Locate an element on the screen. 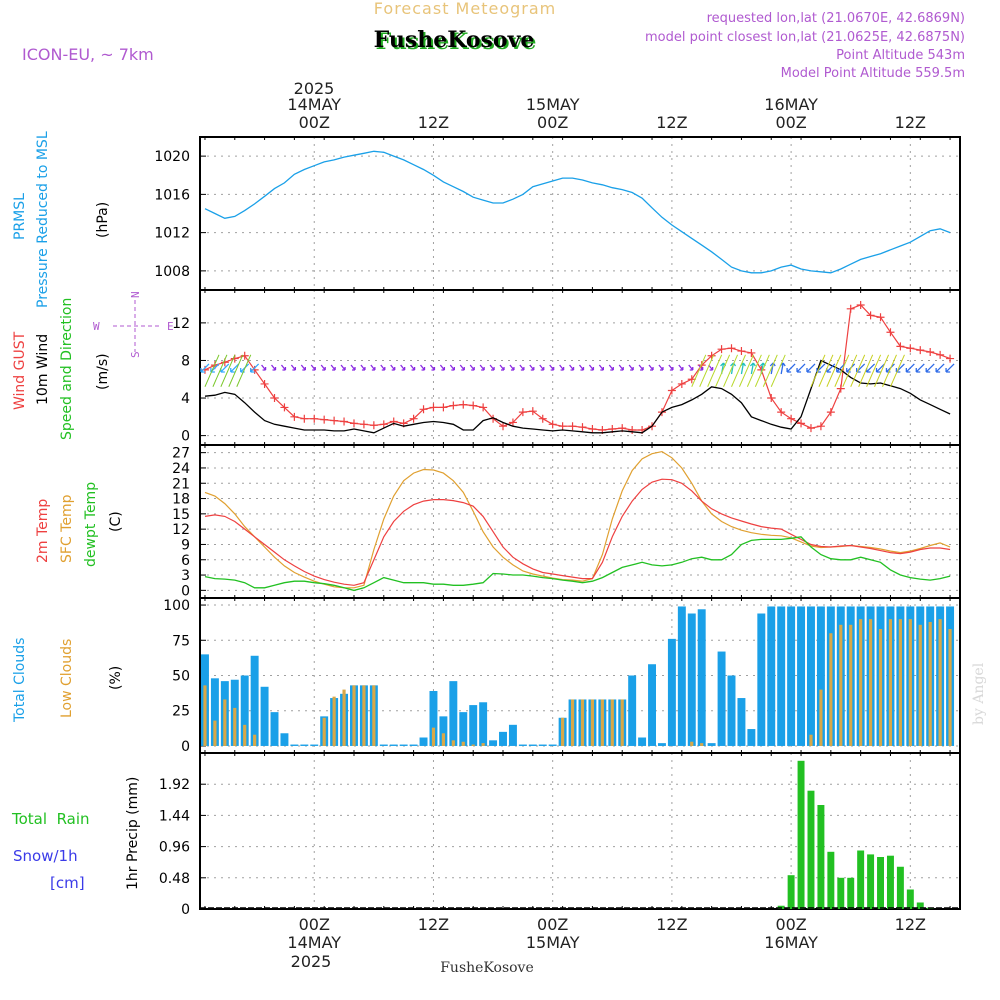 This screenshot has height=1000, width=1000. y-tick-label: 1008 is located at coordinates (172, 272).